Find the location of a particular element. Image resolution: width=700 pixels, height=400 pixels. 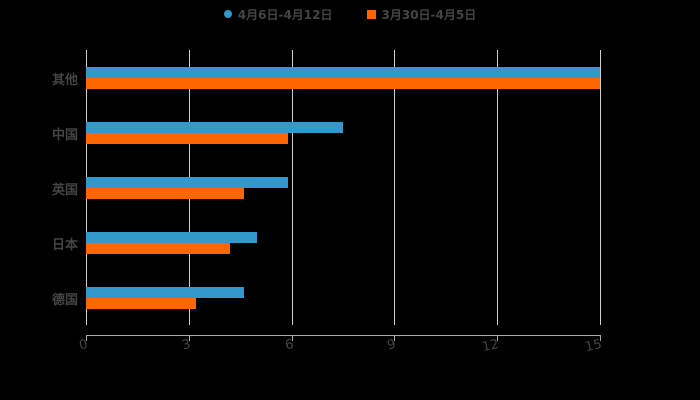

x-axis-tick-label: 0 is located at coordinates (83, 345).